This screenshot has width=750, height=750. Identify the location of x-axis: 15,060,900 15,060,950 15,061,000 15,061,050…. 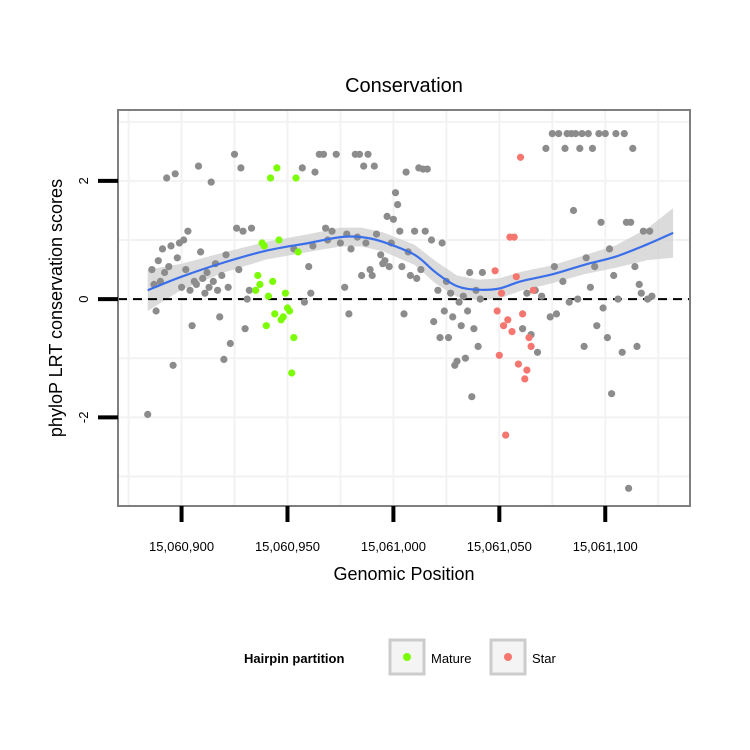
(393, 530).